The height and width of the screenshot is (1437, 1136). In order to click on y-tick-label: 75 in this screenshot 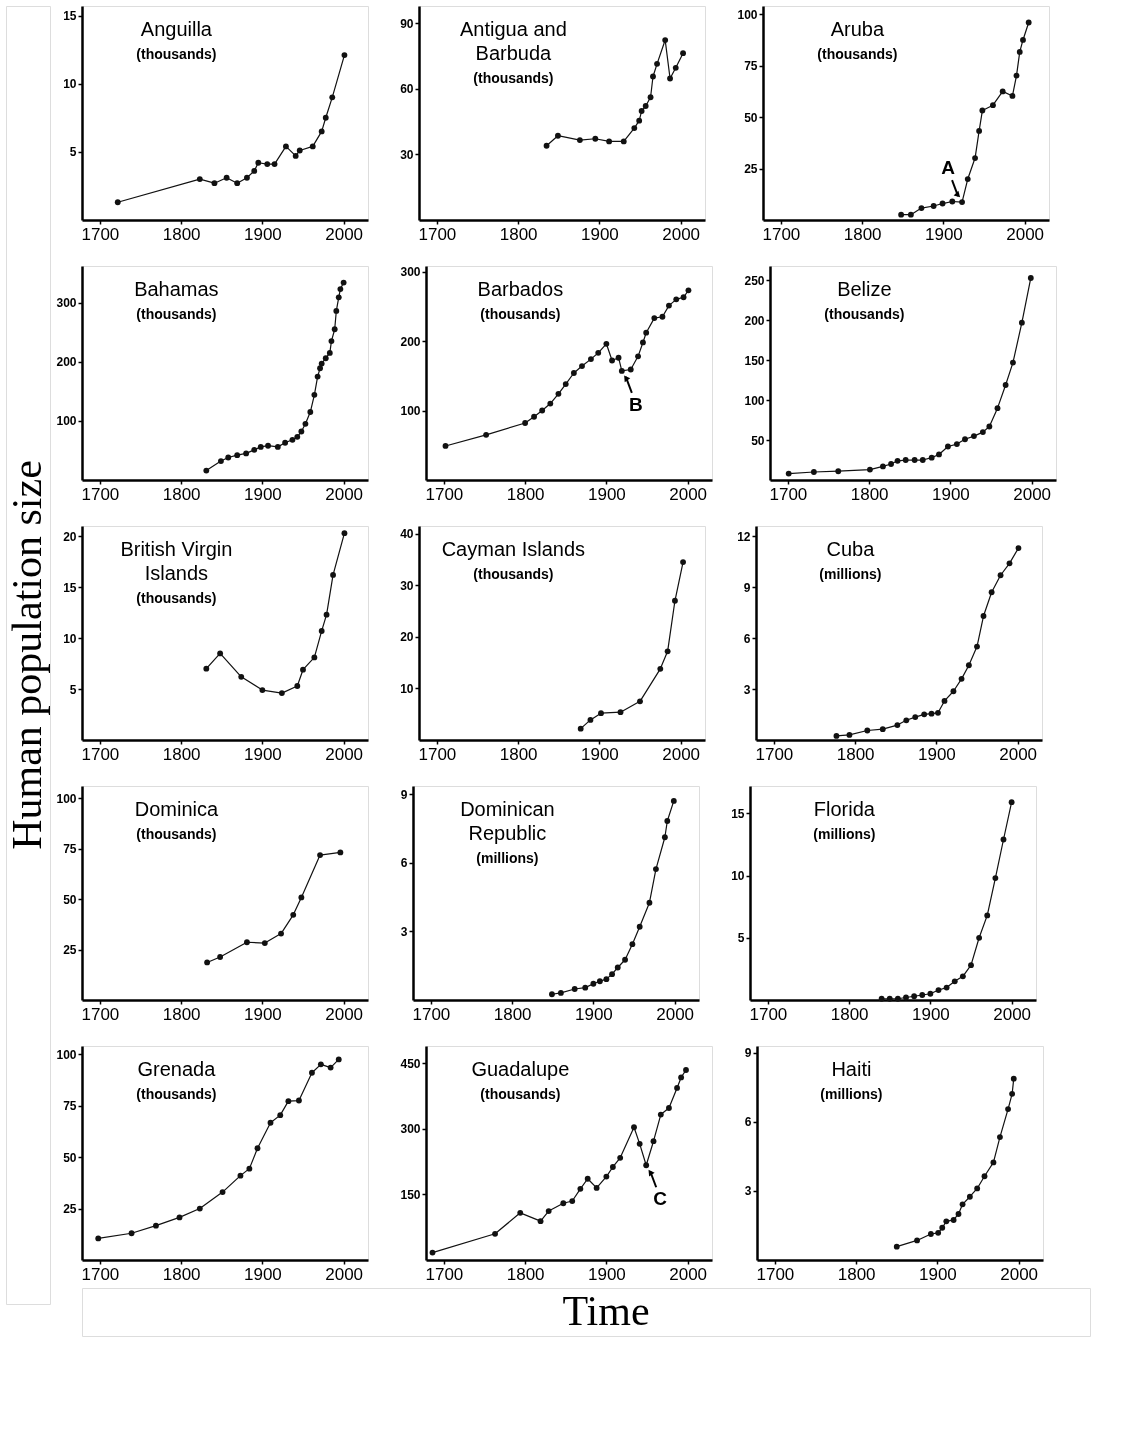, I will do `click(70, 1106)`.